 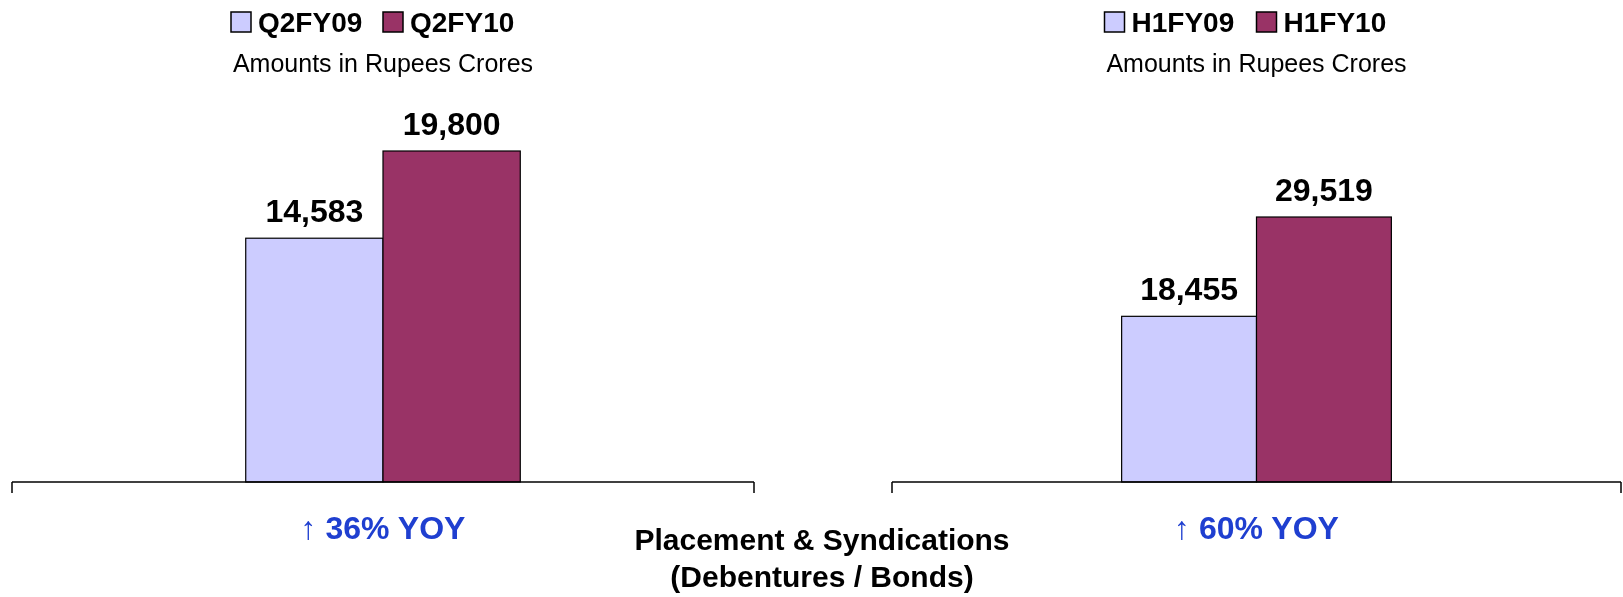 I want to click on legend-label: H1FY09, so click(x=1183, y=22).